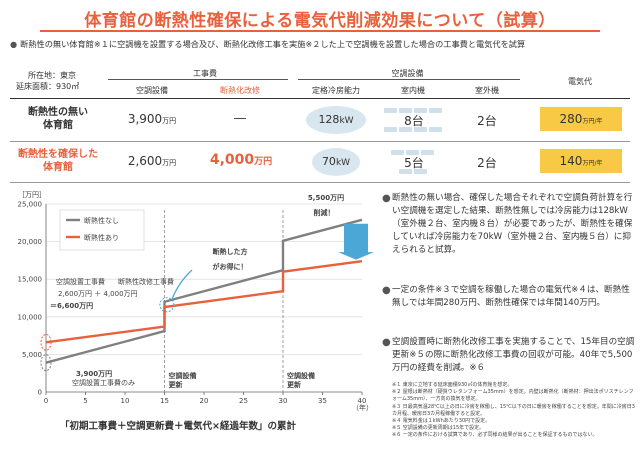 This screenshot has height=454, width=640. I want to click on orange-label: 空調設置工事費, so click(80, 281).